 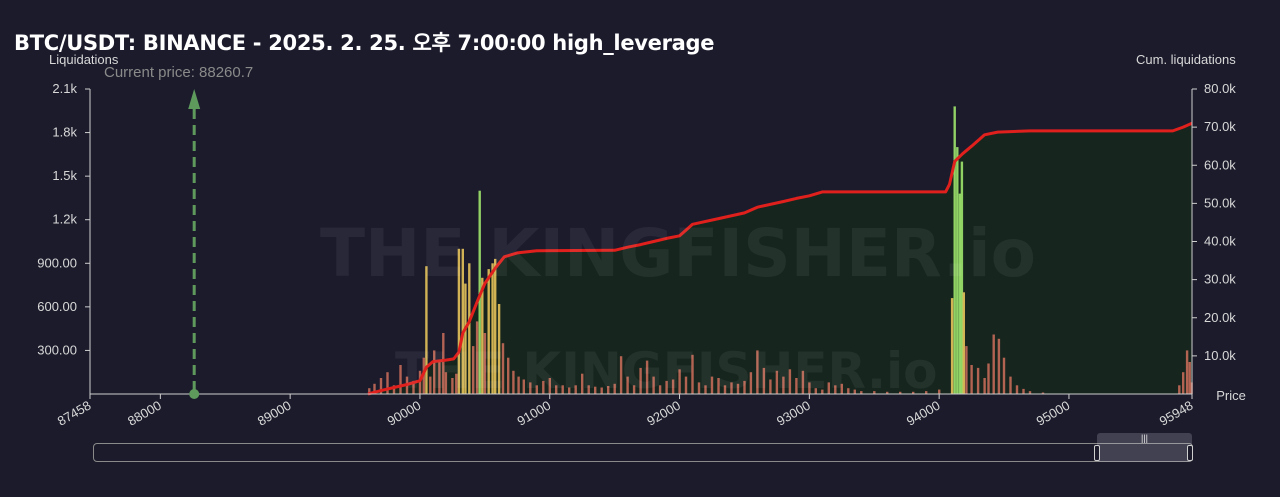 I want to click on y-left-axis-label: Liquidations, so click(x=84, y=59).